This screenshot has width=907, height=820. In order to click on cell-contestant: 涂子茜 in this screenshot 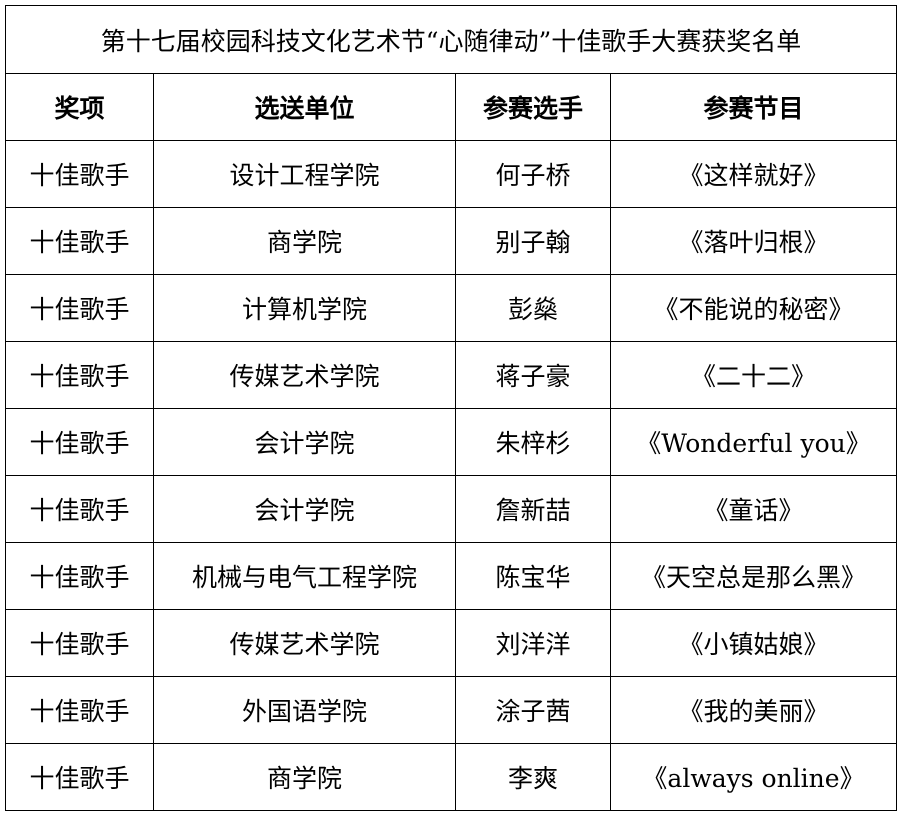, I will do `click(533, 710)`.